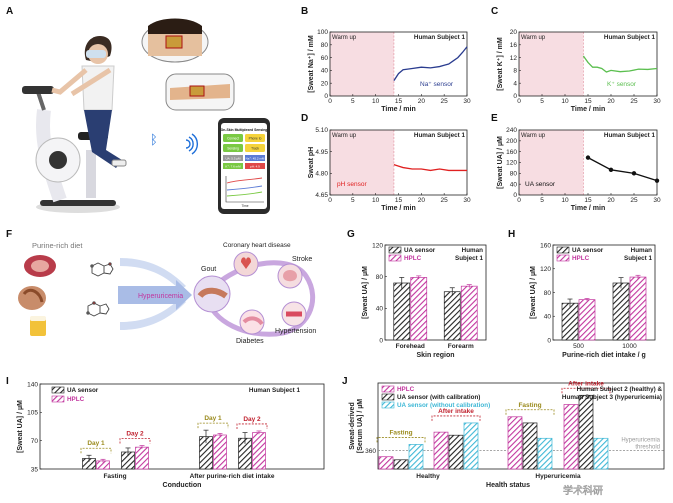  I want to click on forehead-sensor-photo, so click(175, 40).